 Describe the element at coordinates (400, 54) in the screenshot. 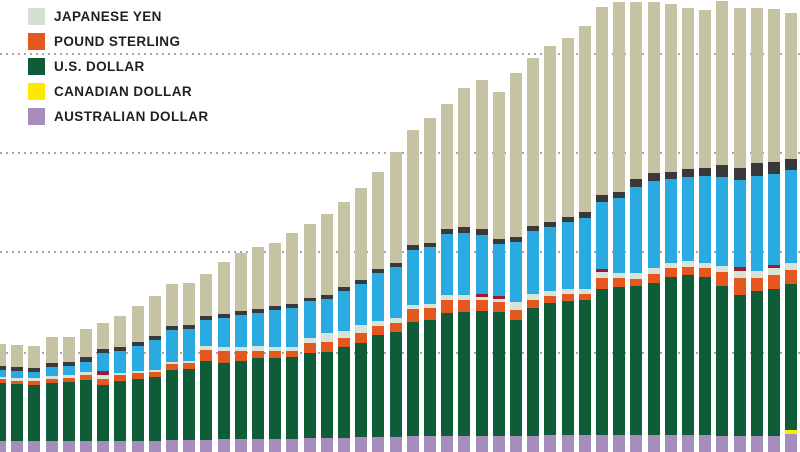

I see `gridline` at that location.